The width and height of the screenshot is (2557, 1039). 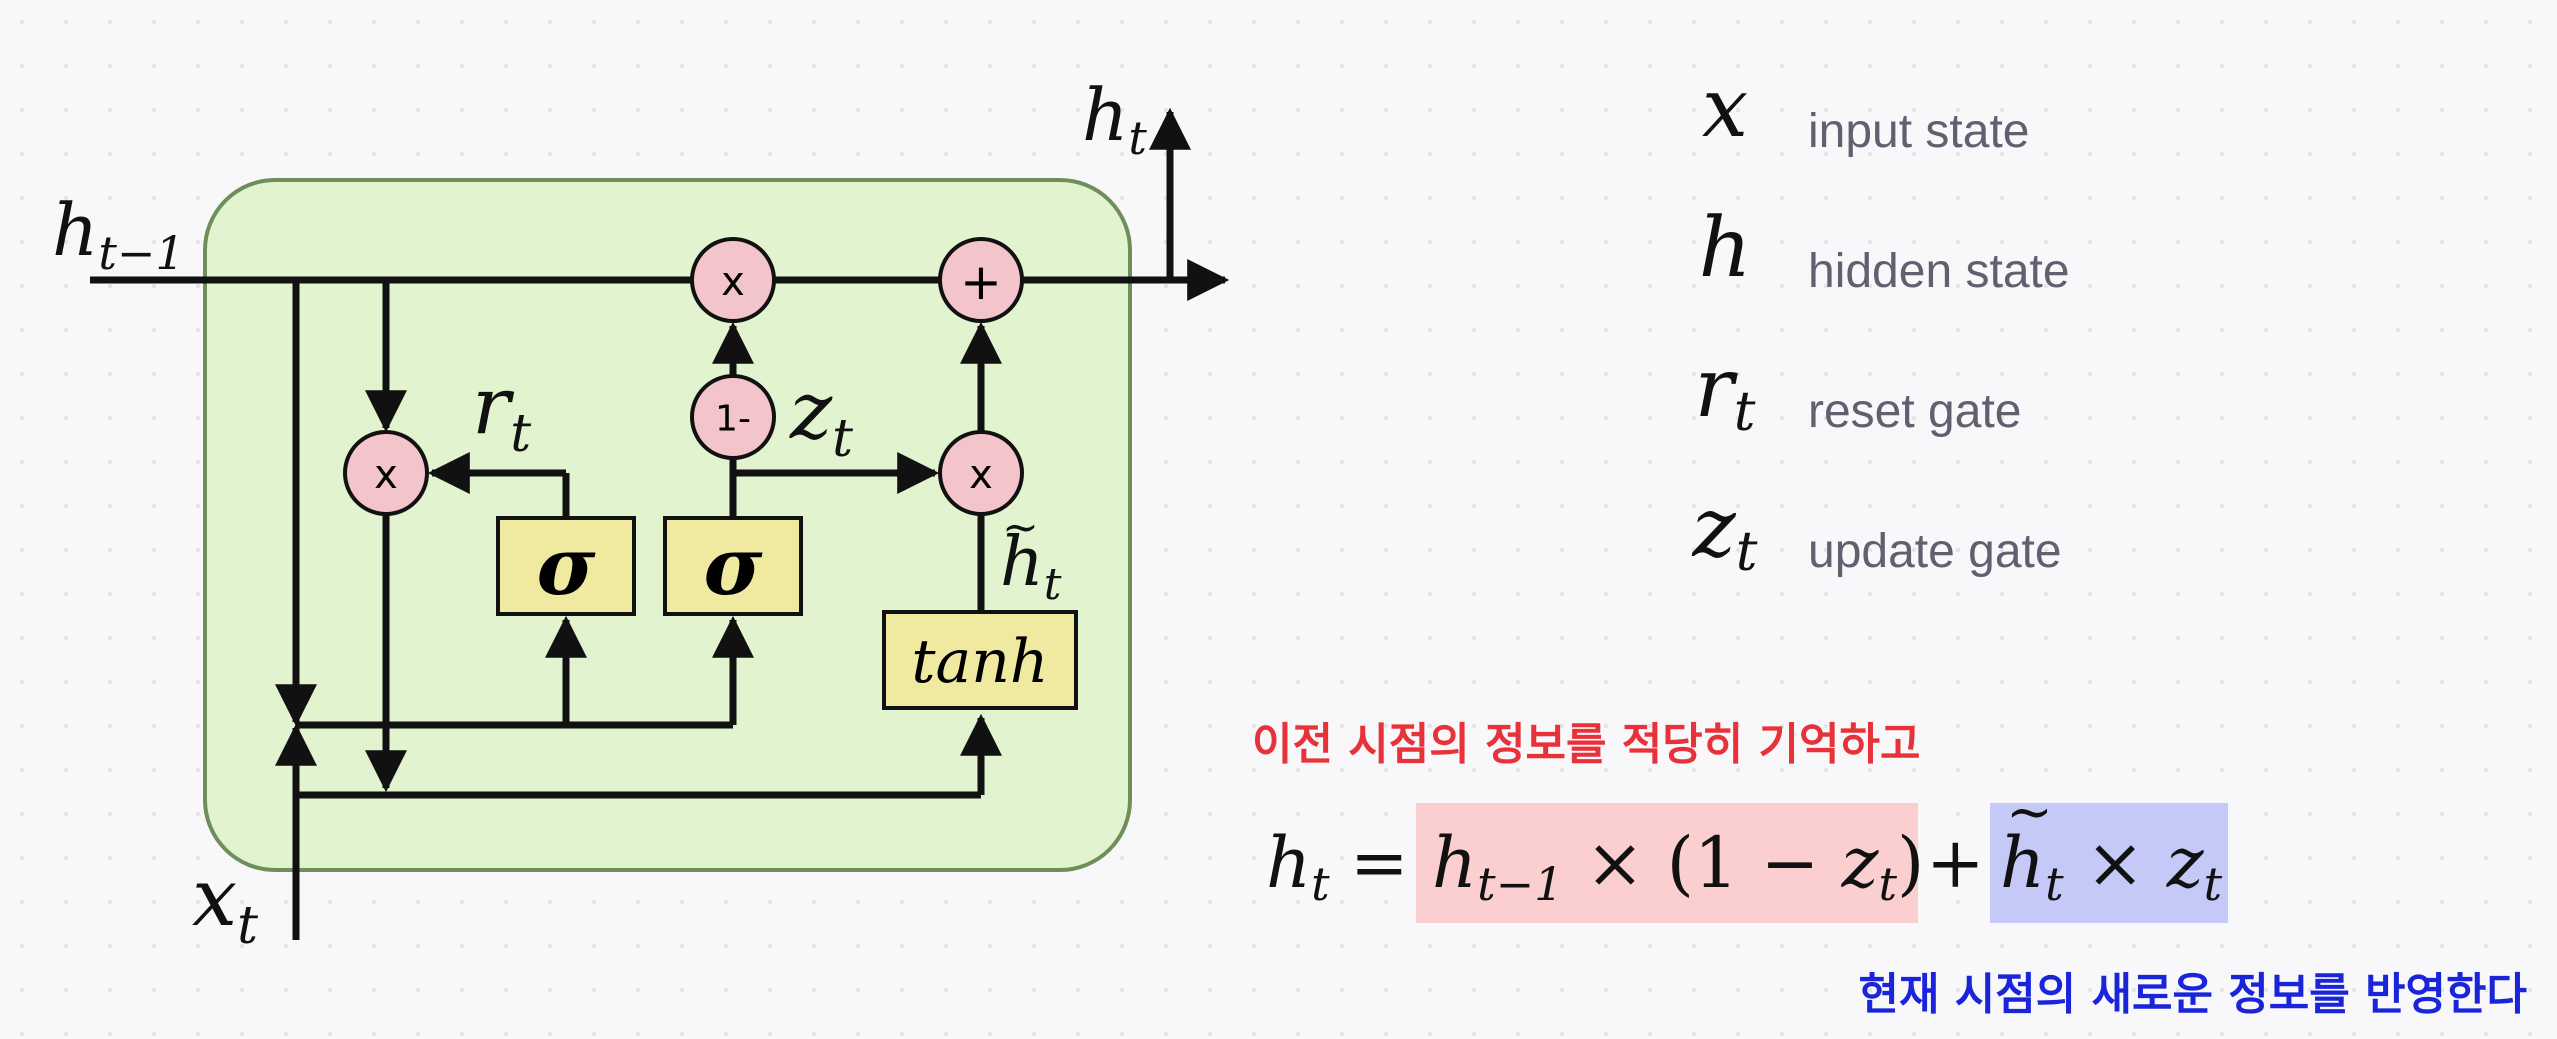 I want to click on h-prev-label: ht−1, so click(x=118, y=234).